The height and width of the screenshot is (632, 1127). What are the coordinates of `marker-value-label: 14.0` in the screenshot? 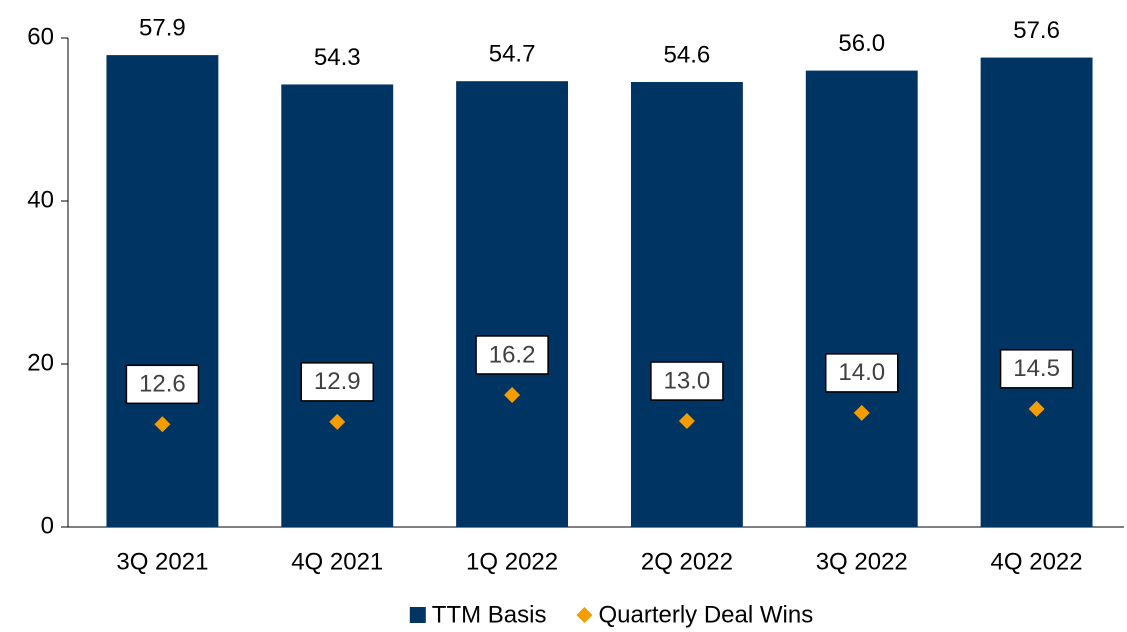 It's located at (861, 372).